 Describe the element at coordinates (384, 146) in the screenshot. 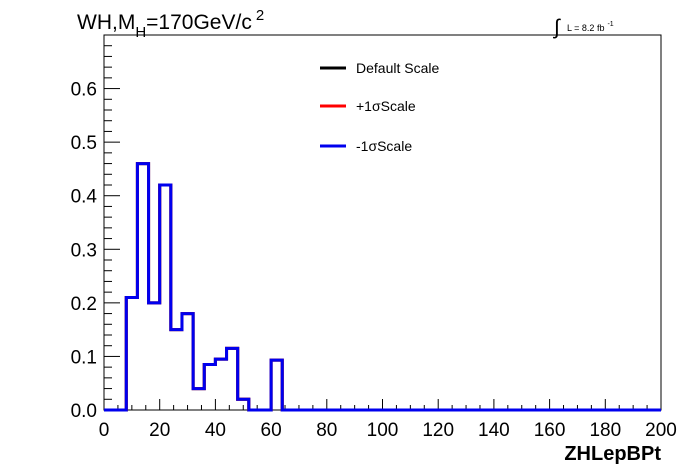

I see `legend-label: -1σScale` at that location.